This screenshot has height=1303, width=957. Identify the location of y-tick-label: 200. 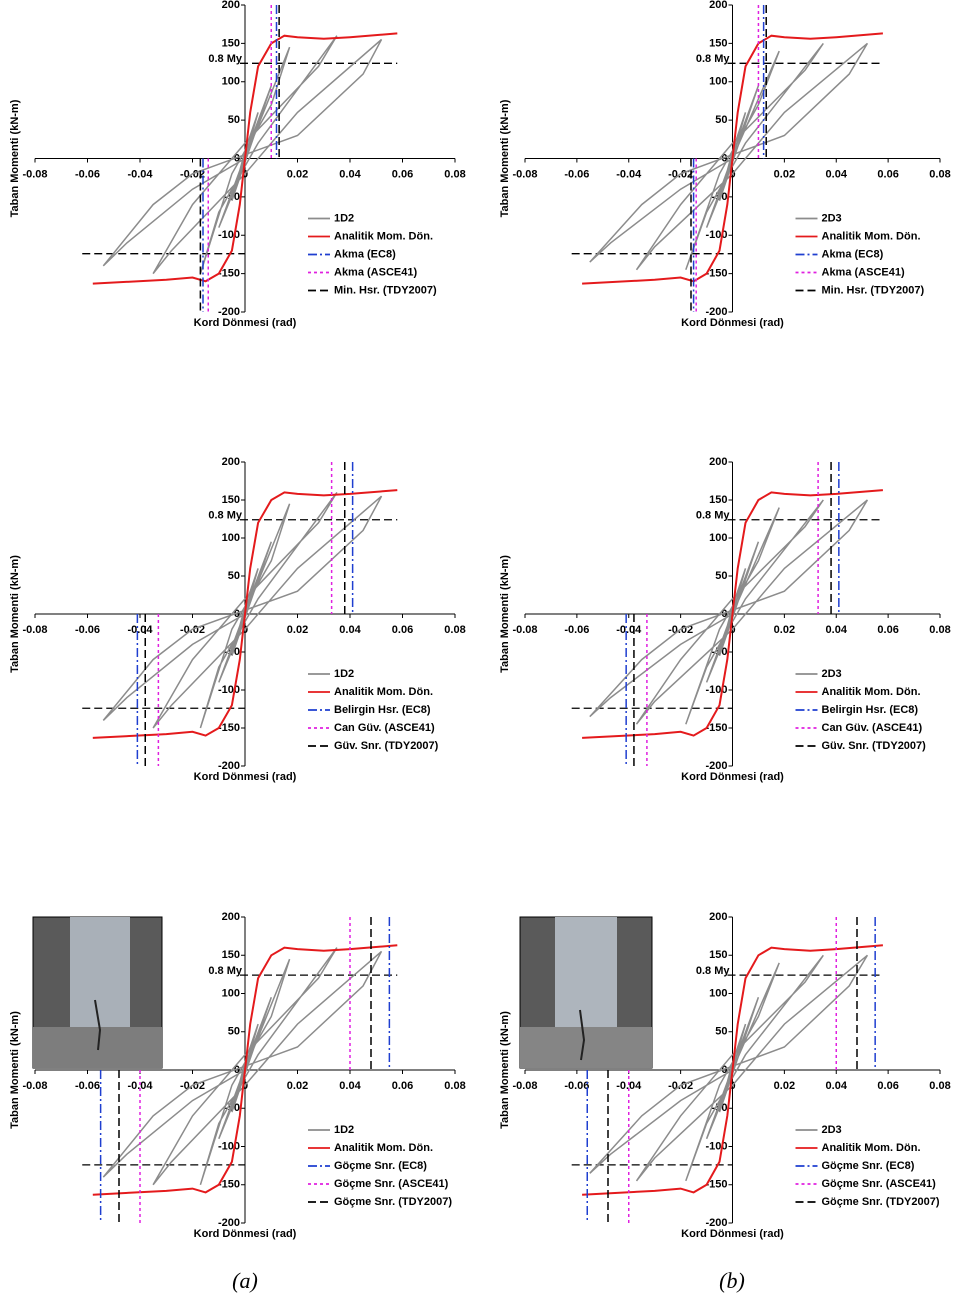
(718, 5).